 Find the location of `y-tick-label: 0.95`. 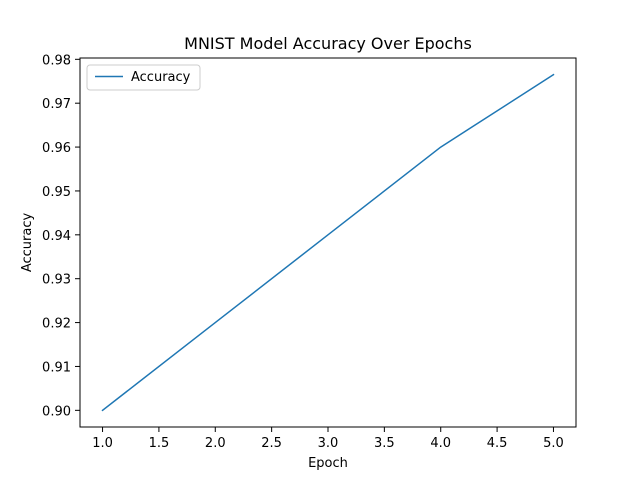

y-tick-label: 0.95 is located at coordinates (56, 192).